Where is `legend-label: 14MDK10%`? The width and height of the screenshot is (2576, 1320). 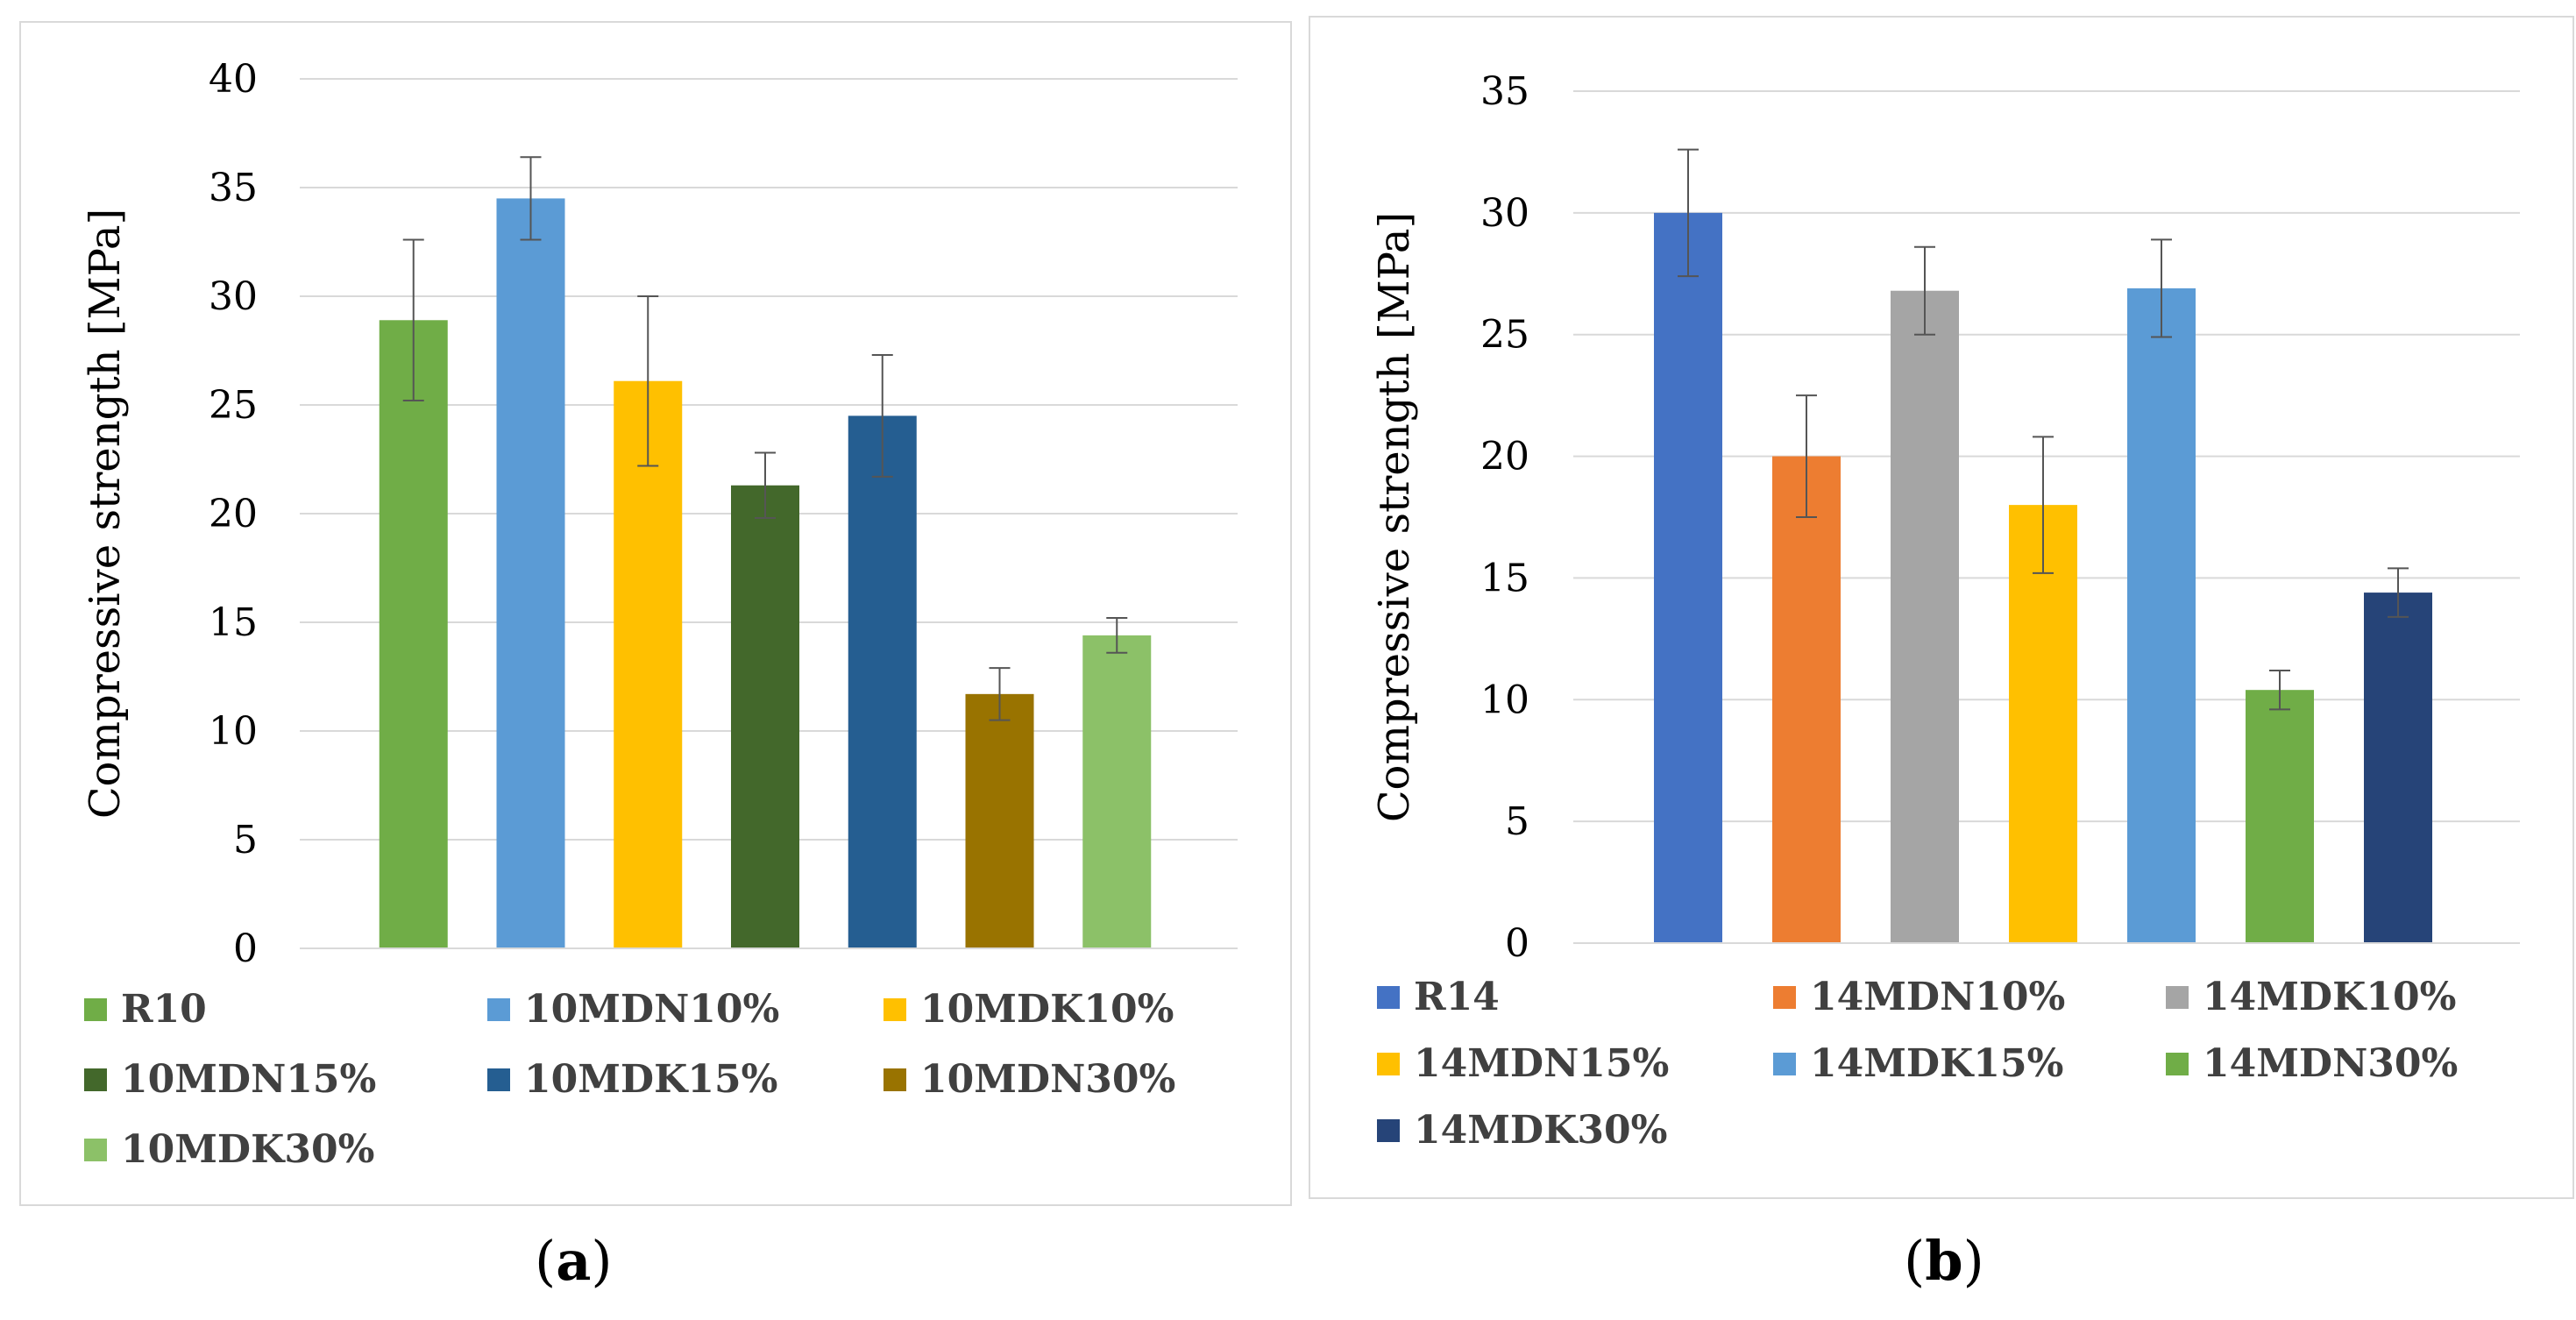
legend-label: 14MDK10% is located at coordinates (2330, 997).